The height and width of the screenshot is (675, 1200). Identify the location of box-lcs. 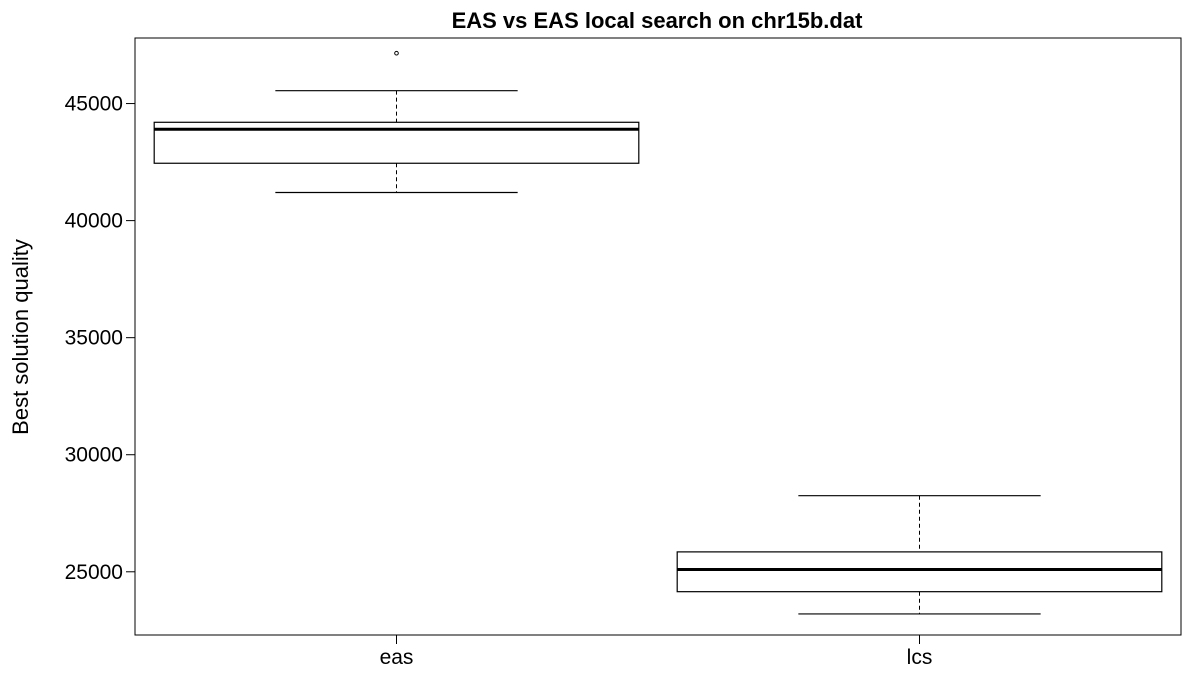
(919, 555).